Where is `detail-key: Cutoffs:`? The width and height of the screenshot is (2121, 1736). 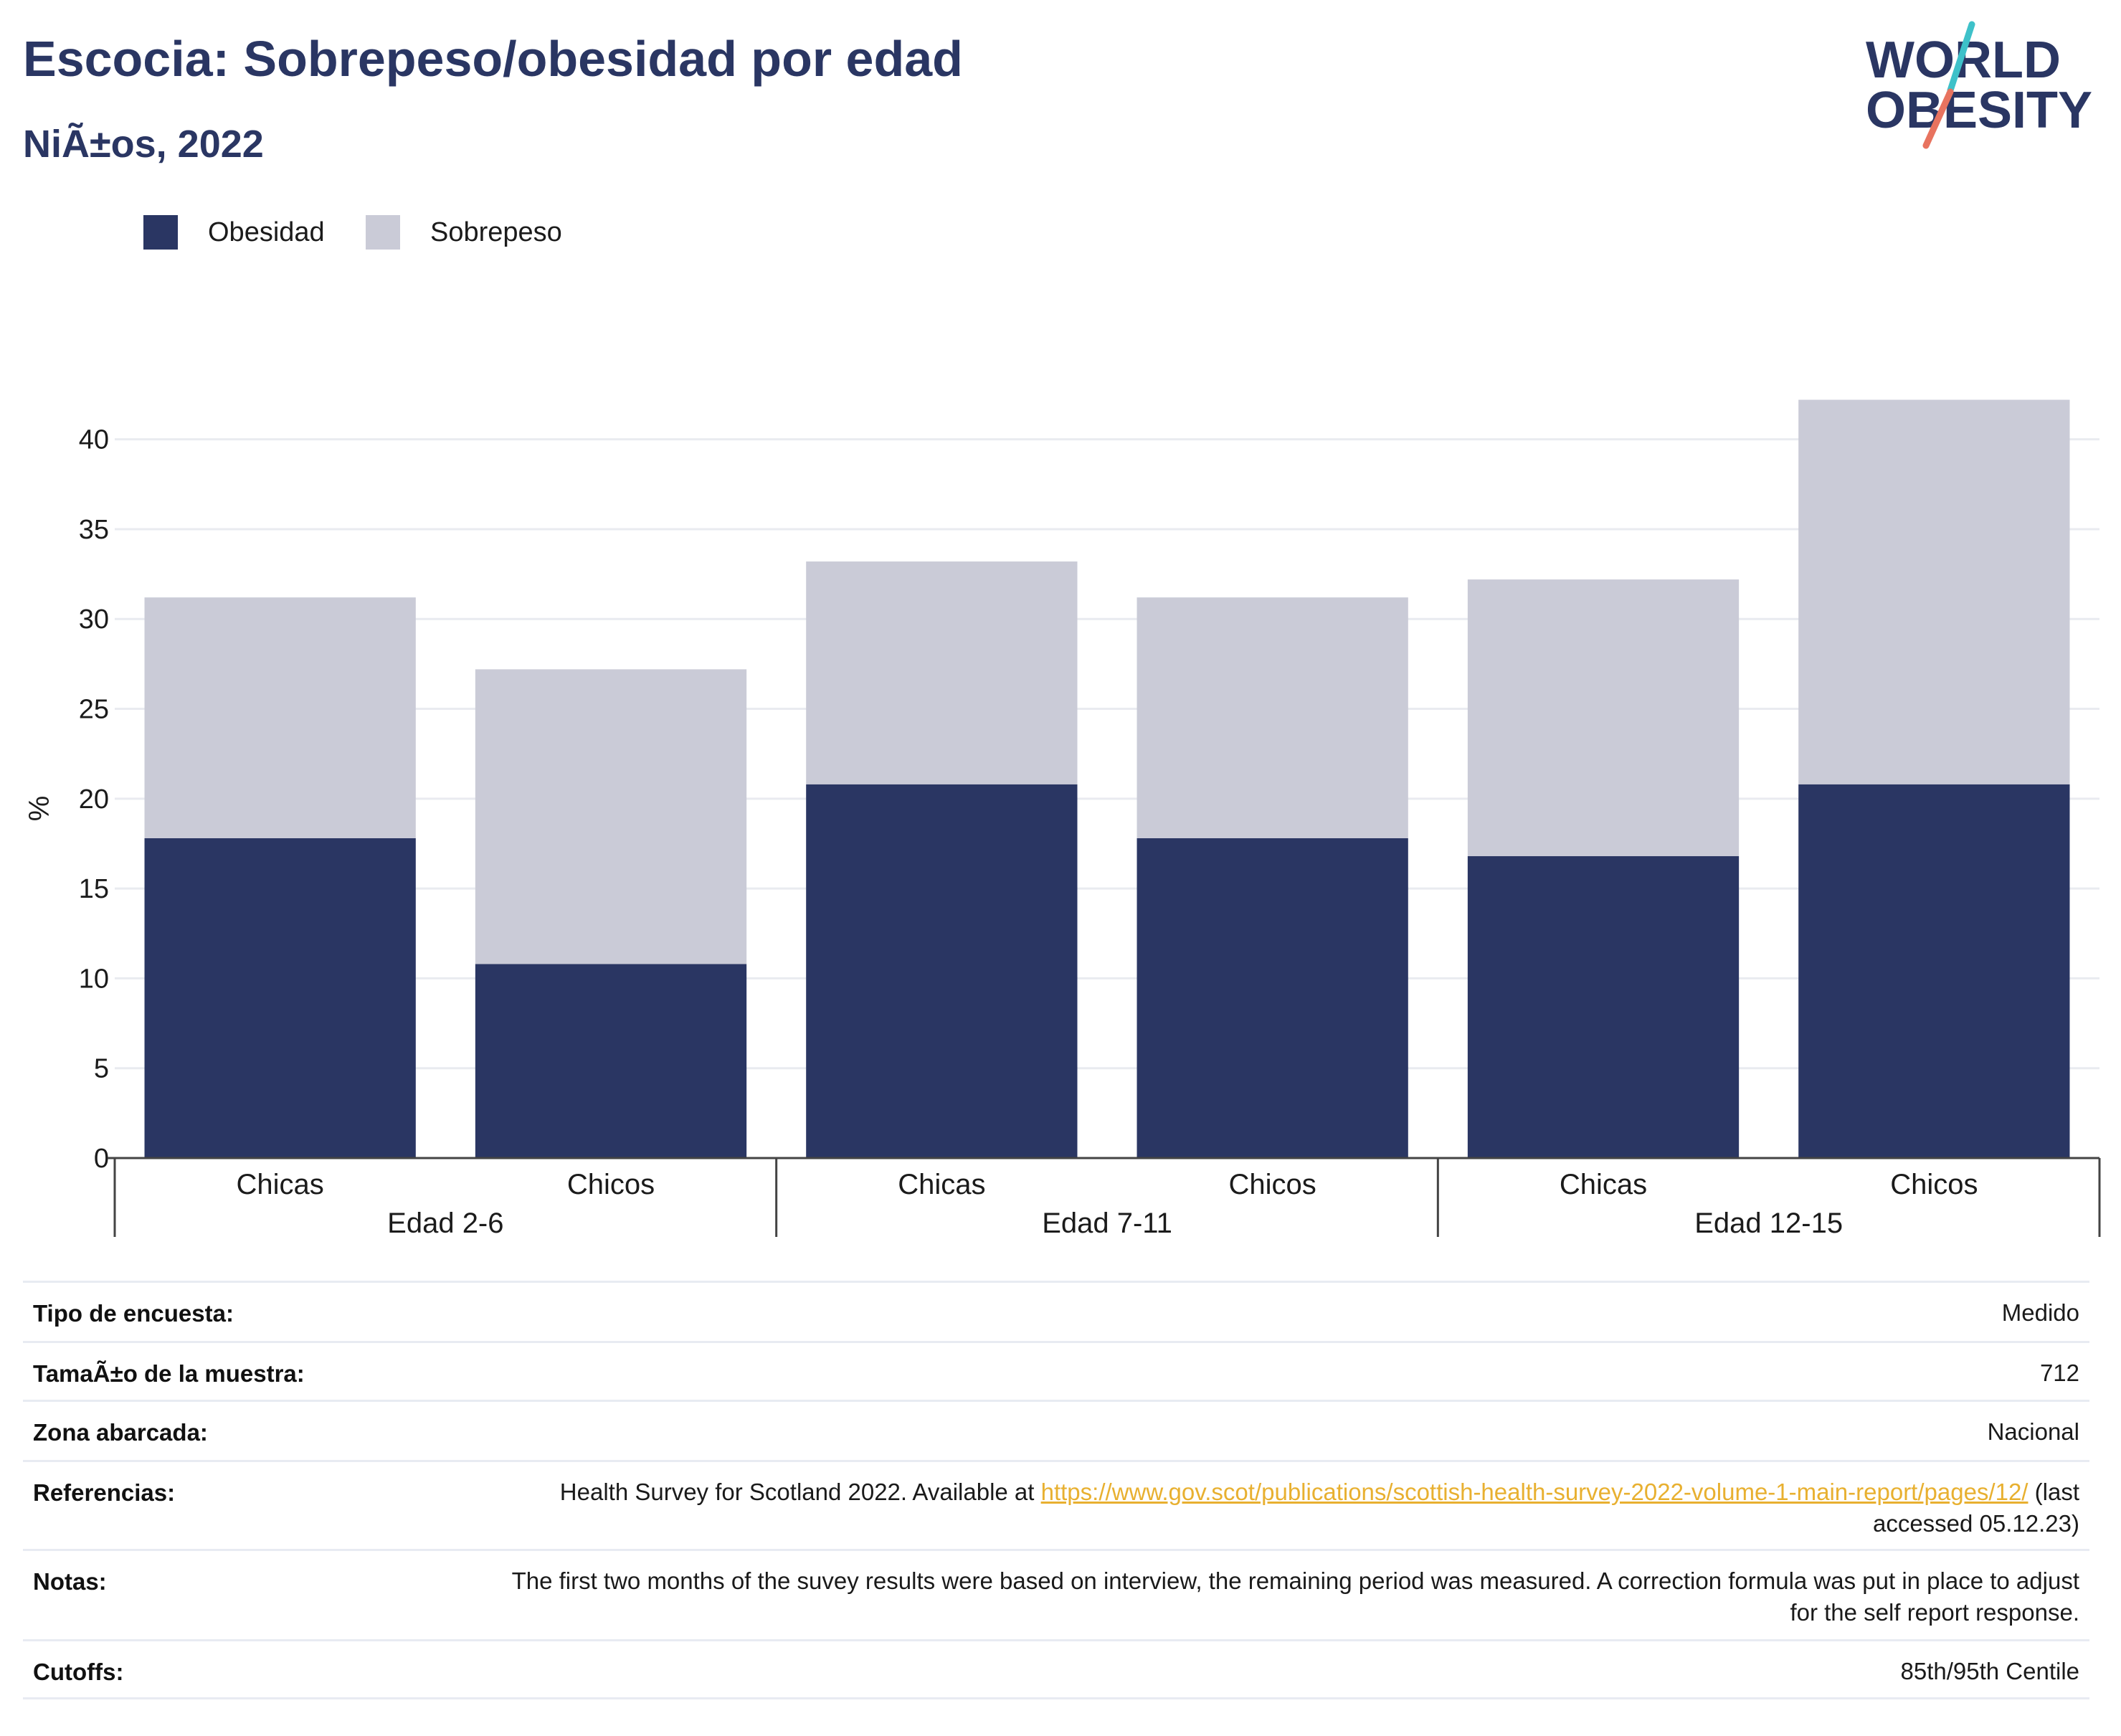
detail-key: Cutoffs: is located at coordinates (78, 1672).